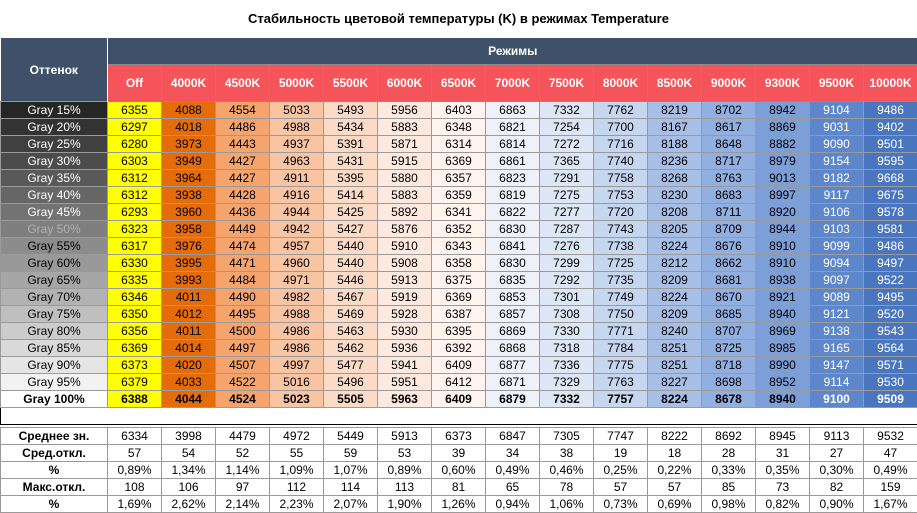 The image size is (917, 513). What do you see at coordinates (837, 436) in the screenshot?
I see `stat-cell: 9113` at bounding box center [837, 436].